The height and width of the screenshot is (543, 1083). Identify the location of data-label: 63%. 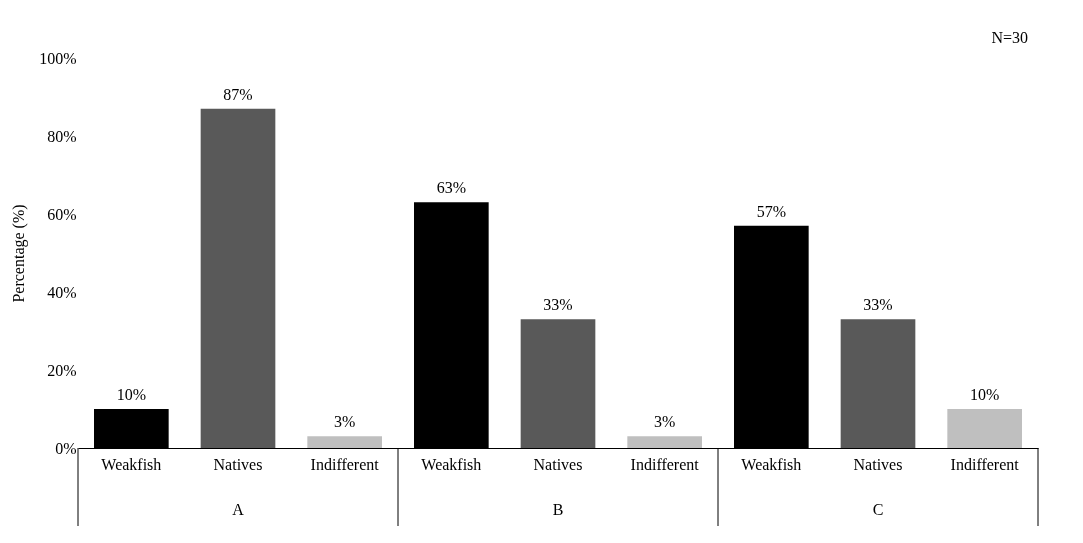
(451, 188).